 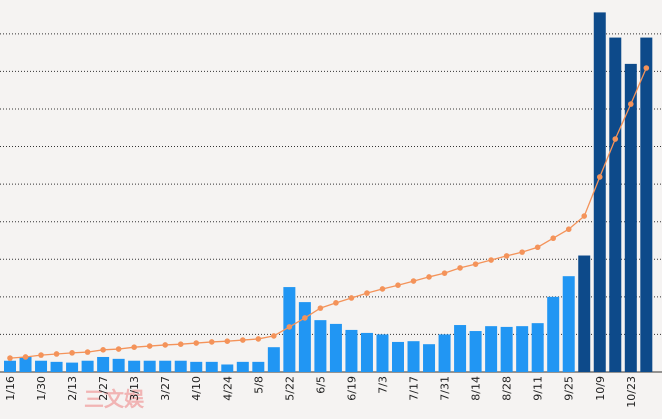 What do you see at coordinates (103, 388) in the screenshot?
I see `x-tick-label: 2/27` at bounding box center [103, 388].